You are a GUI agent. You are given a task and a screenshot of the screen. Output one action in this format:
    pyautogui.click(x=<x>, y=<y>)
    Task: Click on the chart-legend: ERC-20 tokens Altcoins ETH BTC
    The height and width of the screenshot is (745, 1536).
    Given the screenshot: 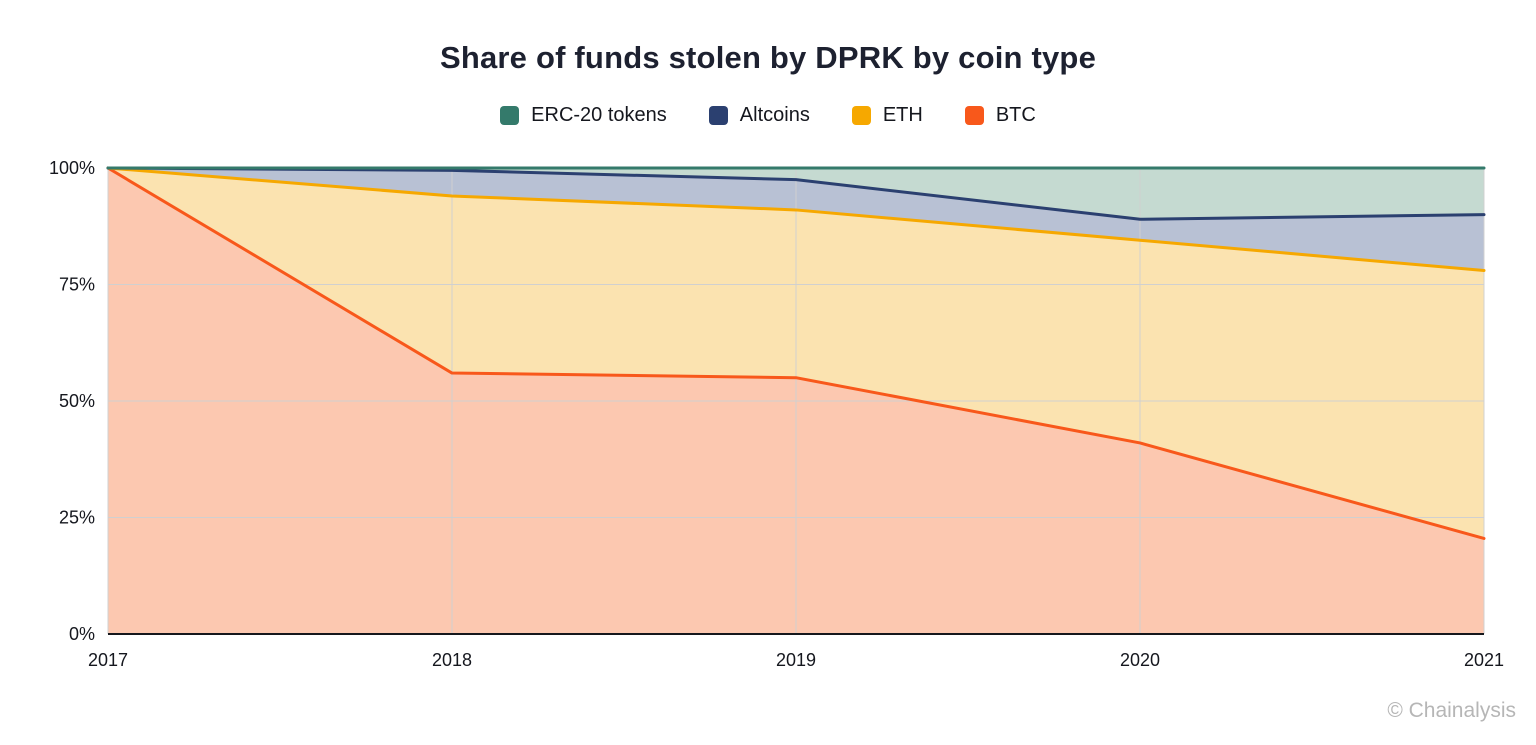 What is the action you would take?
    pyautogui.click(x=768, y=115)
    